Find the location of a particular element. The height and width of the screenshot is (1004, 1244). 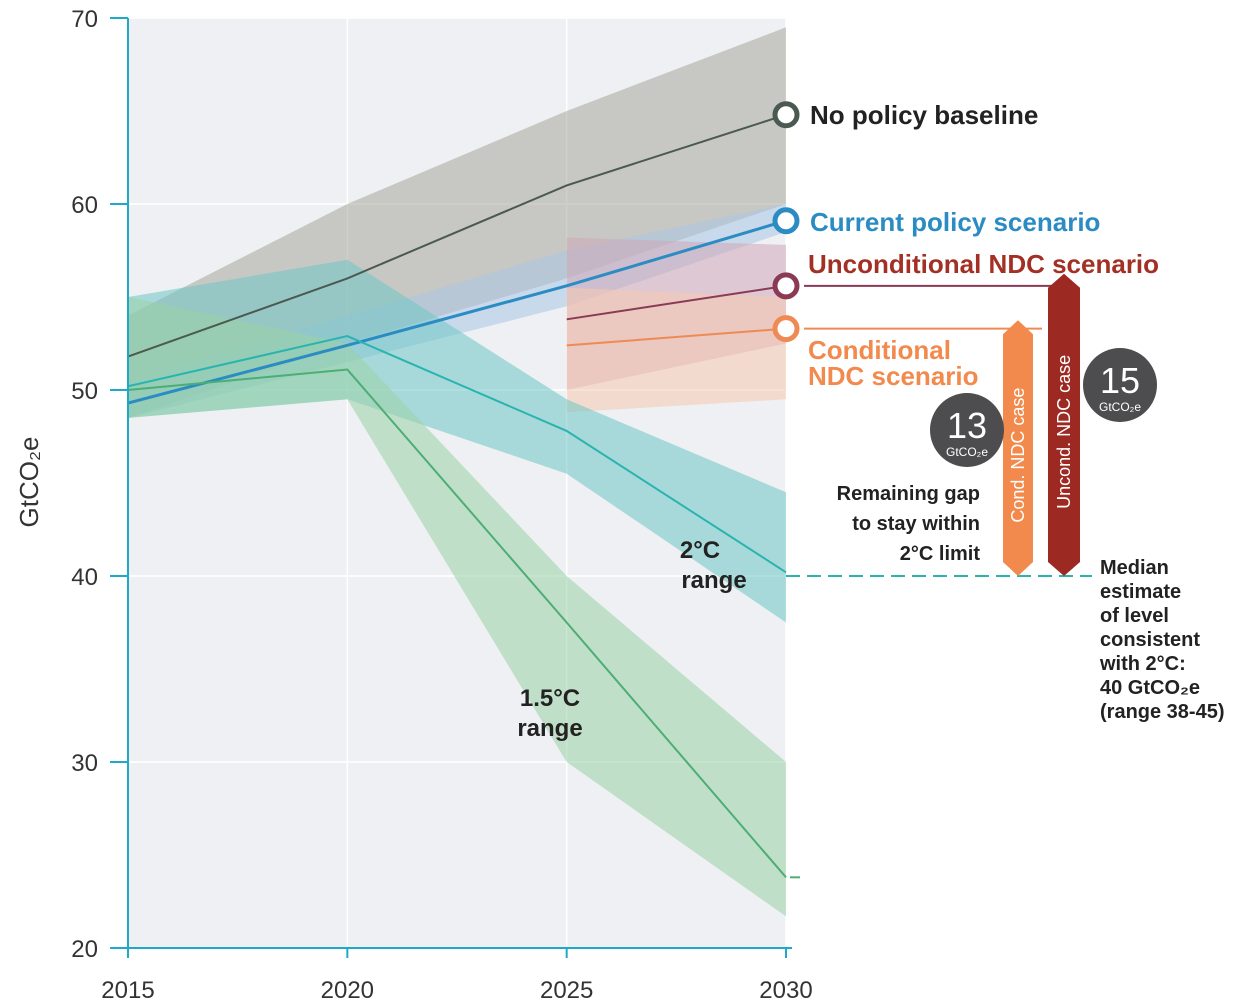

y-tick-label-20: 20 is located at coordinates (84, 949).